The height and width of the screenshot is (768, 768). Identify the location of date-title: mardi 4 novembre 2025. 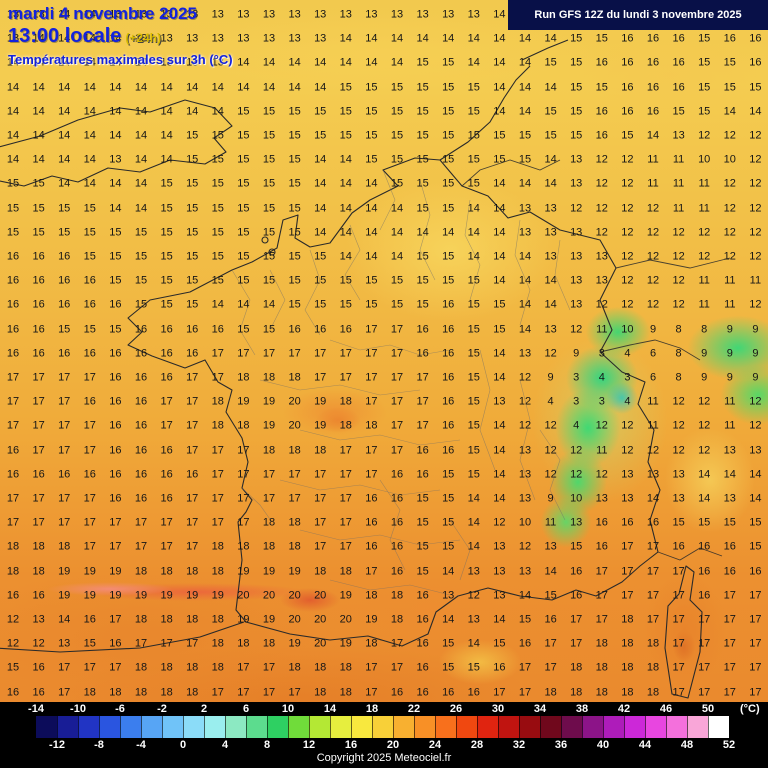
(102, 13).